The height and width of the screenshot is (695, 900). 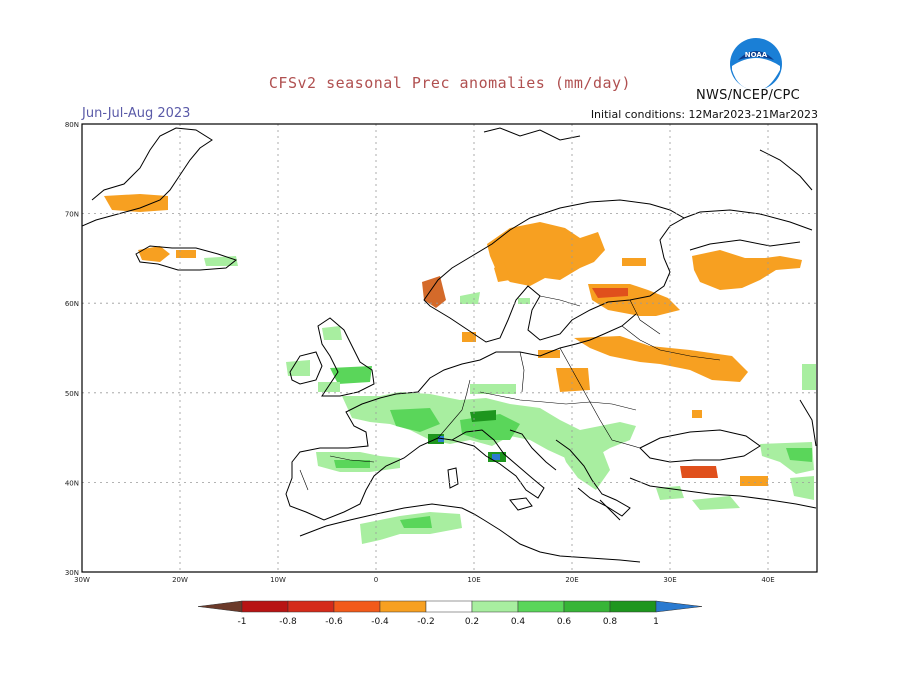 I want to click on colorbar-label: 1, so click(x=656, y=622).